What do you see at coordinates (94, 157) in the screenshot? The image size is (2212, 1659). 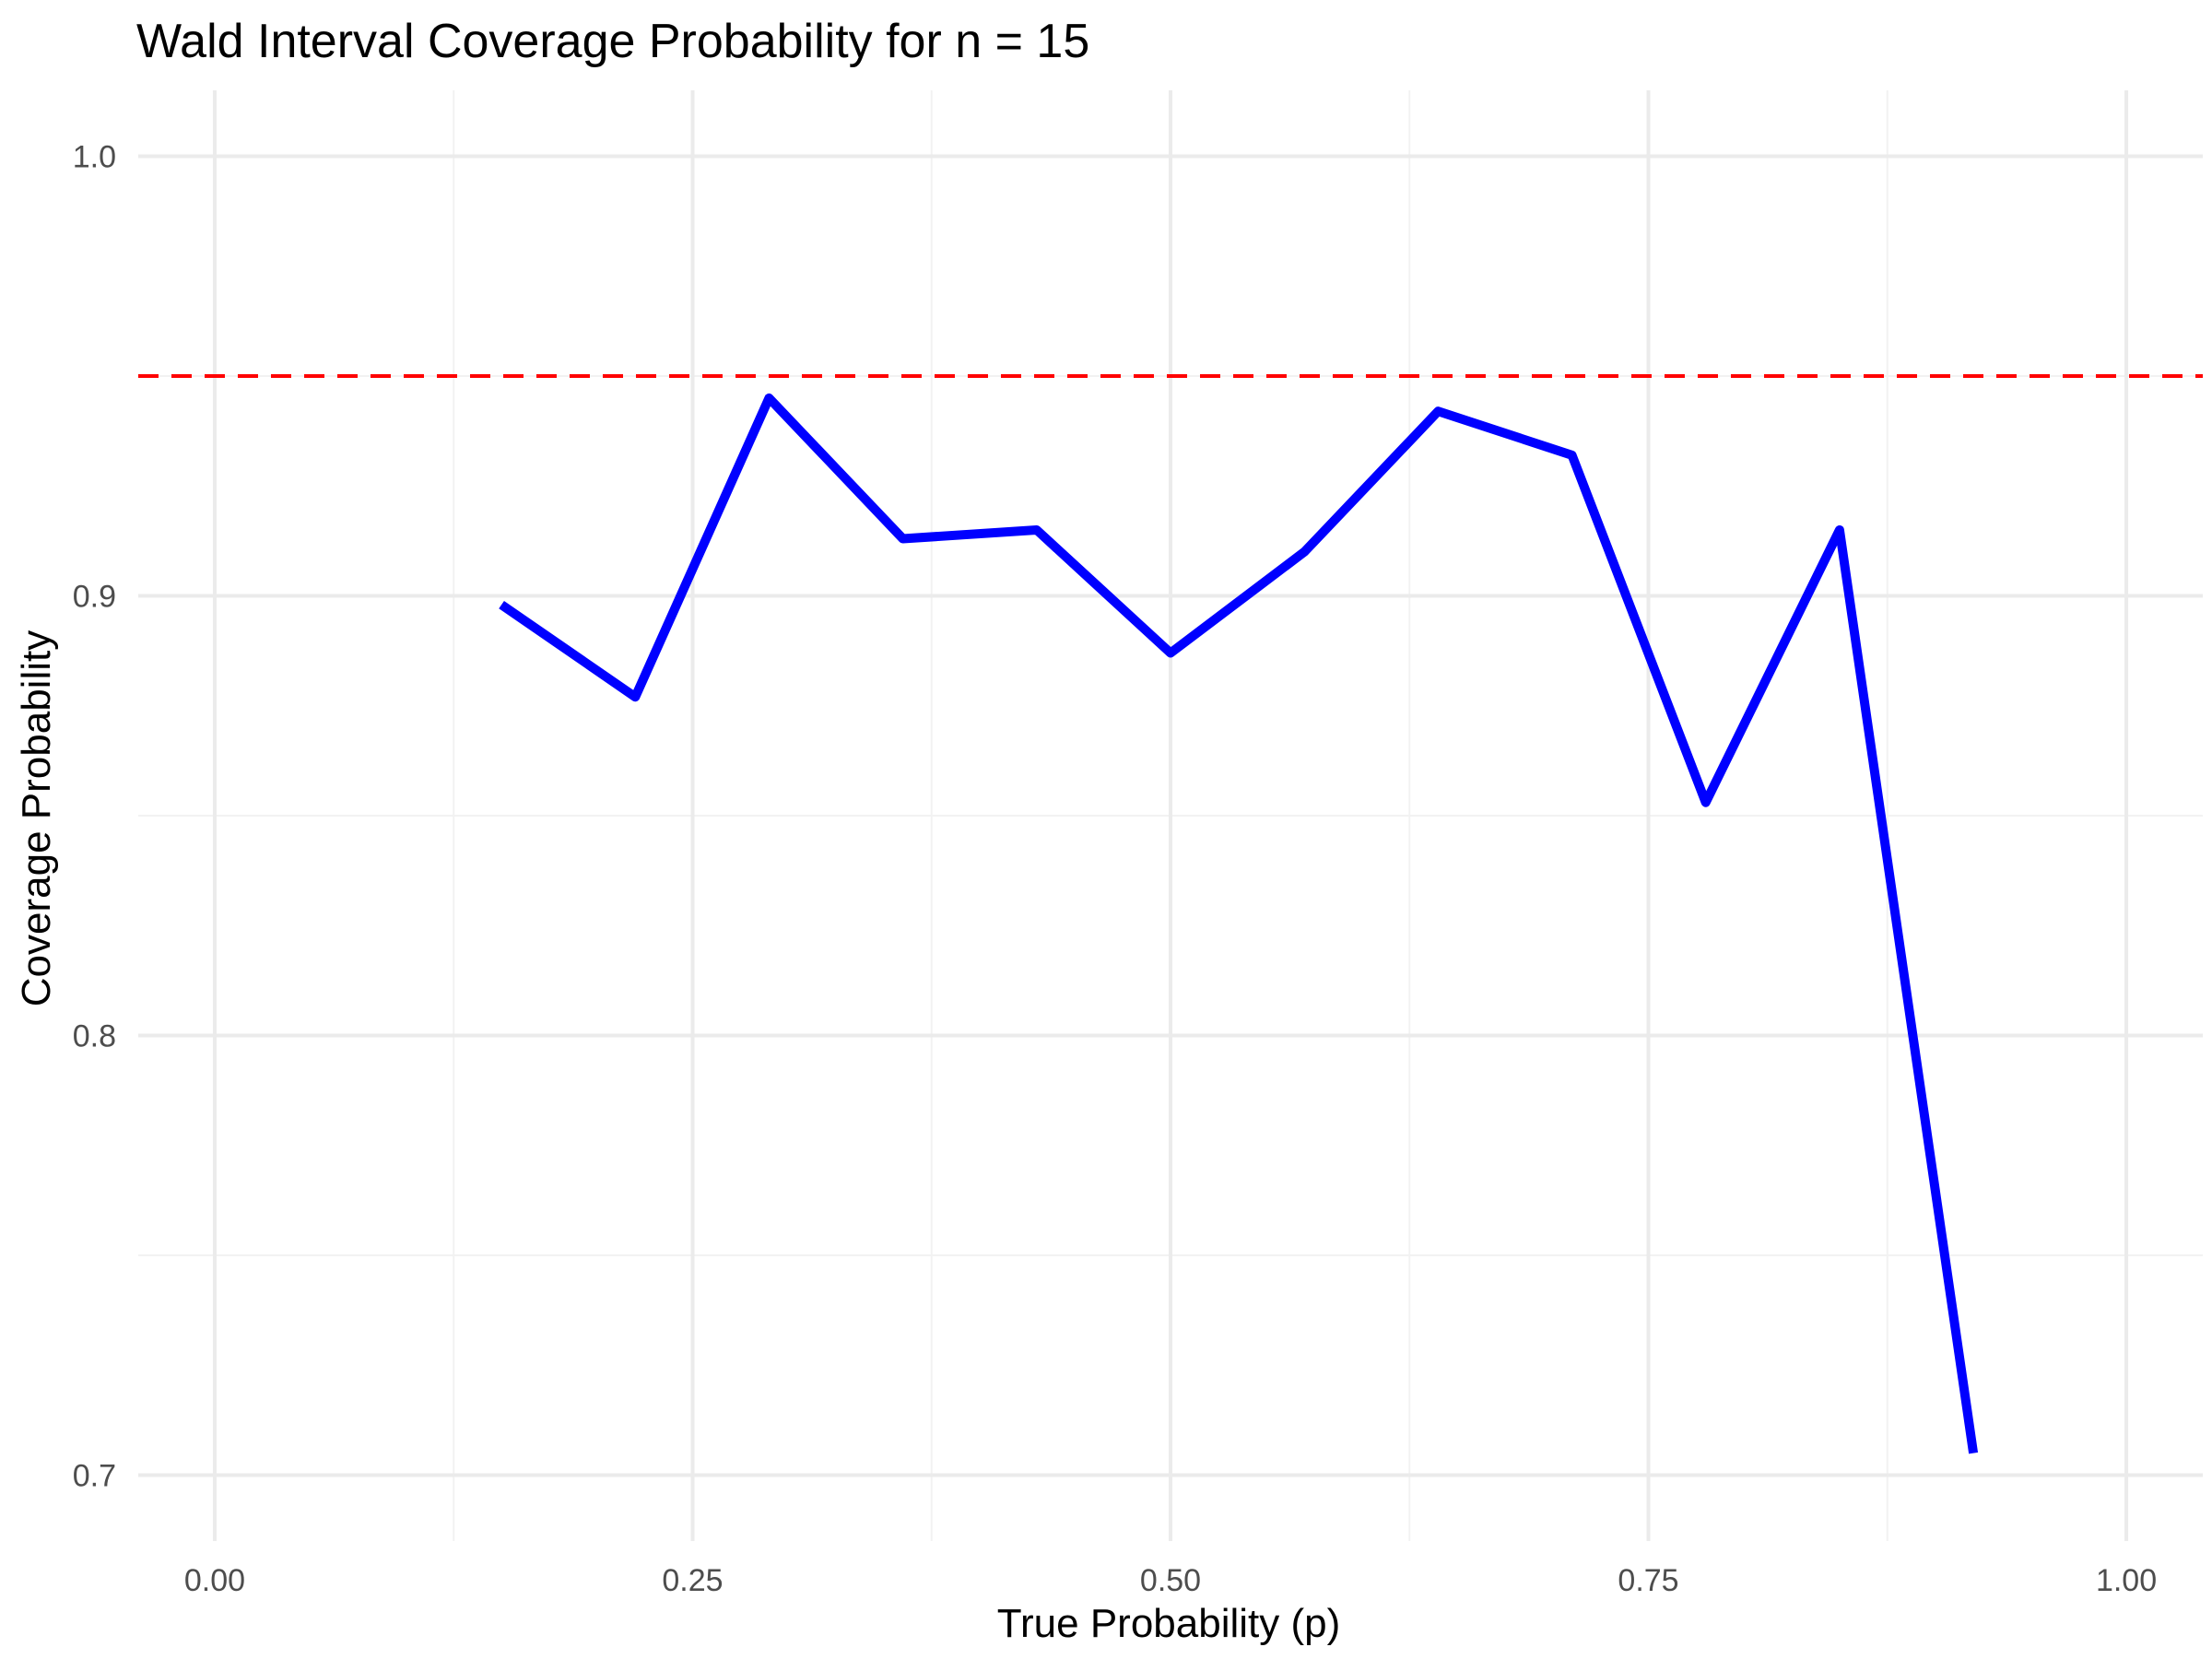 I see `y-tick-label: 1.0` at bounding box center [94, 157].